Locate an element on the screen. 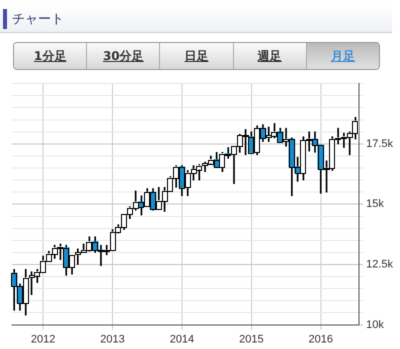  x-tick-label: 2013 is located at coordinates (112, 339).